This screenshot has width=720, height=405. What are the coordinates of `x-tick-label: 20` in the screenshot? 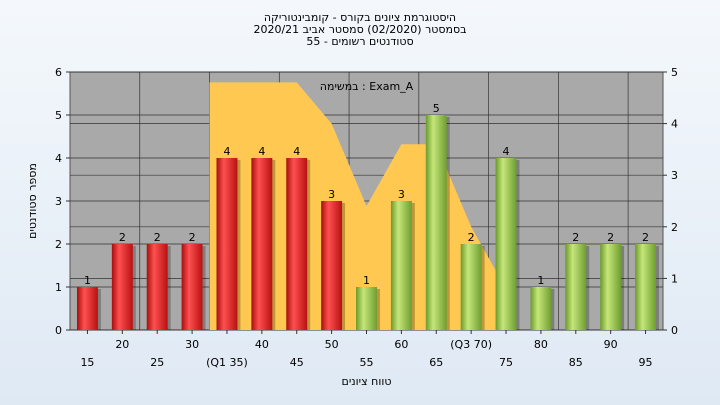 It's located at (122, 344).